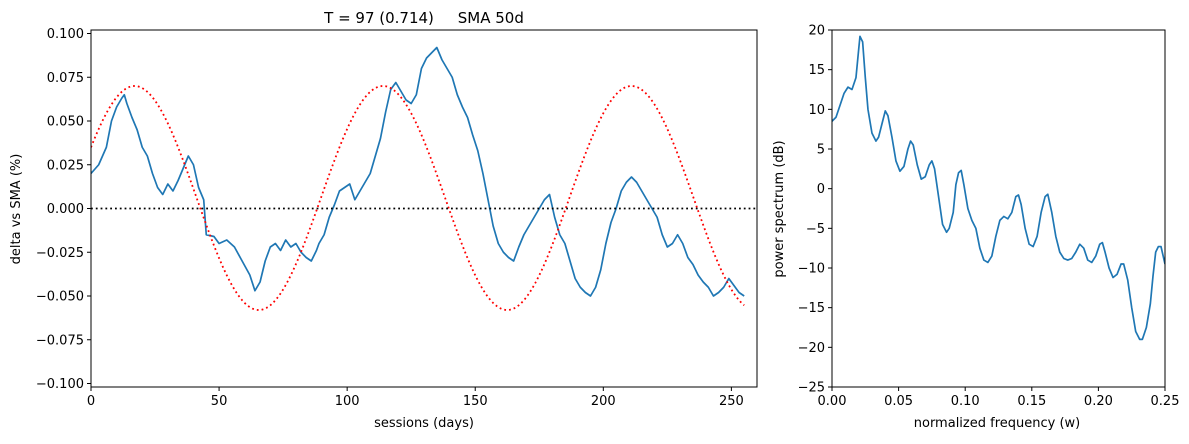 This screenshot has width=1189, height=444. What do you see at coordinates (816, 70) in the screenshot?
I see `right-y-tick-label: 15` at bounding box center [816, 70].